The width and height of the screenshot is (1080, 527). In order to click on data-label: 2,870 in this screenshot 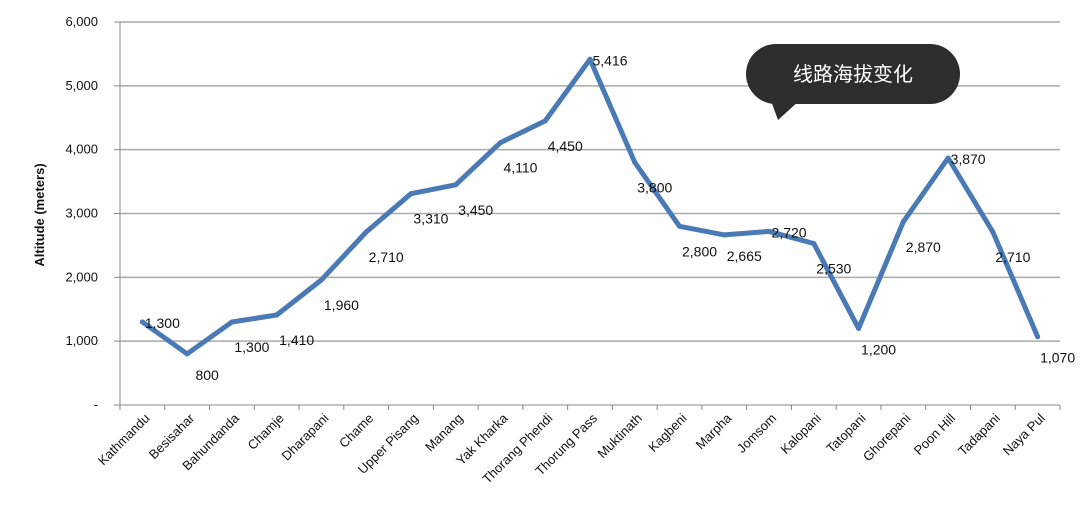, I will do `click(923, 247)`.